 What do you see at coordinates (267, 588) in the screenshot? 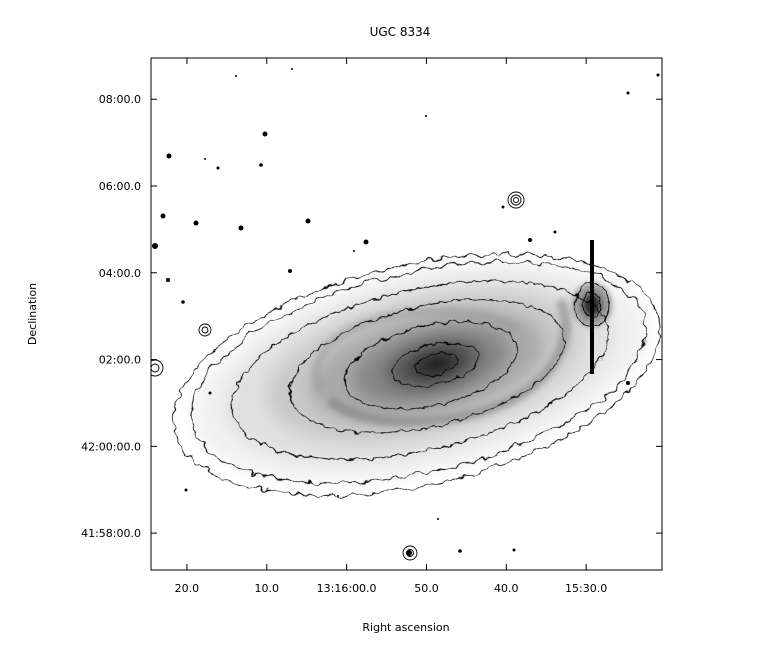
I see `x-tick-label: 10.0` at bounding box center [267, 588].